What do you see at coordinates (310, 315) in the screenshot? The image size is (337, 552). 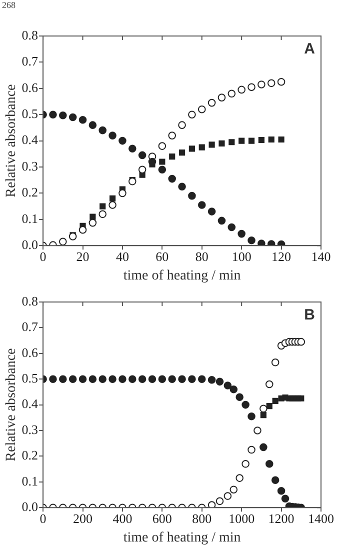 I see `annotation: B` at bounding box center [310, 315].